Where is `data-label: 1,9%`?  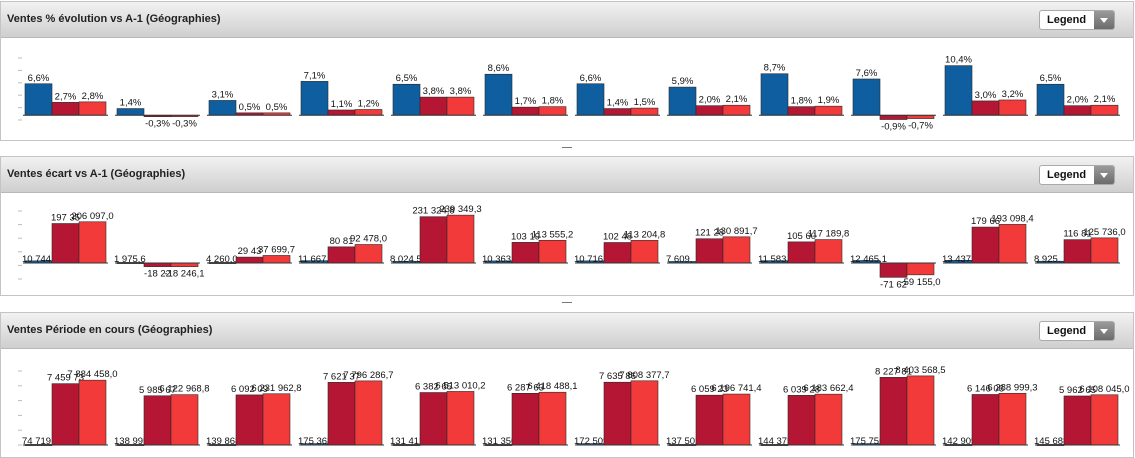
data-label: 1,9% is located at coordinates (829, 100).